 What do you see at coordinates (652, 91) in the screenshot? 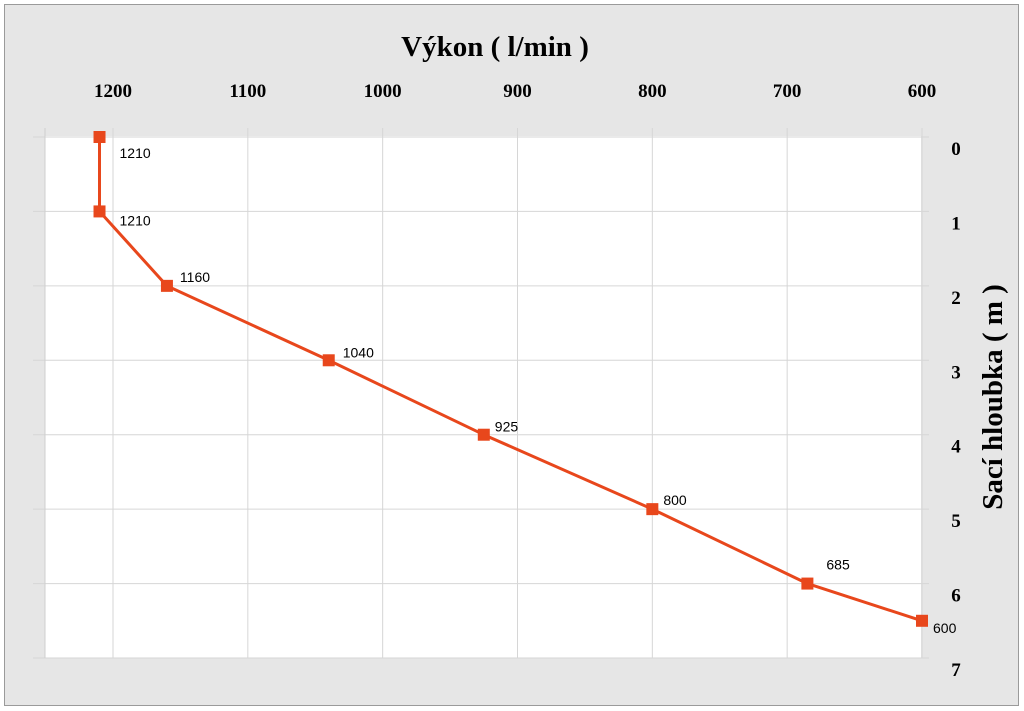
I see `x-tick-label: 800` at bounding box center [652, 91].